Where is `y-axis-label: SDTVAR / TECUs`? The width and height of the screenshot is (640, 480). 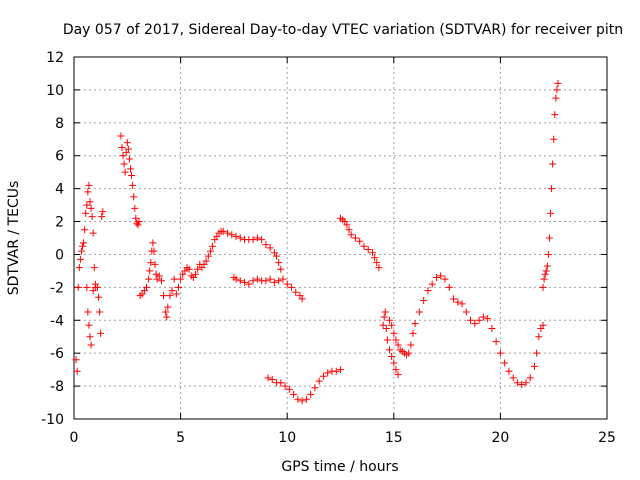
y-axis-label: SDTVAR / TECUs is located at coordinates (14, 238).